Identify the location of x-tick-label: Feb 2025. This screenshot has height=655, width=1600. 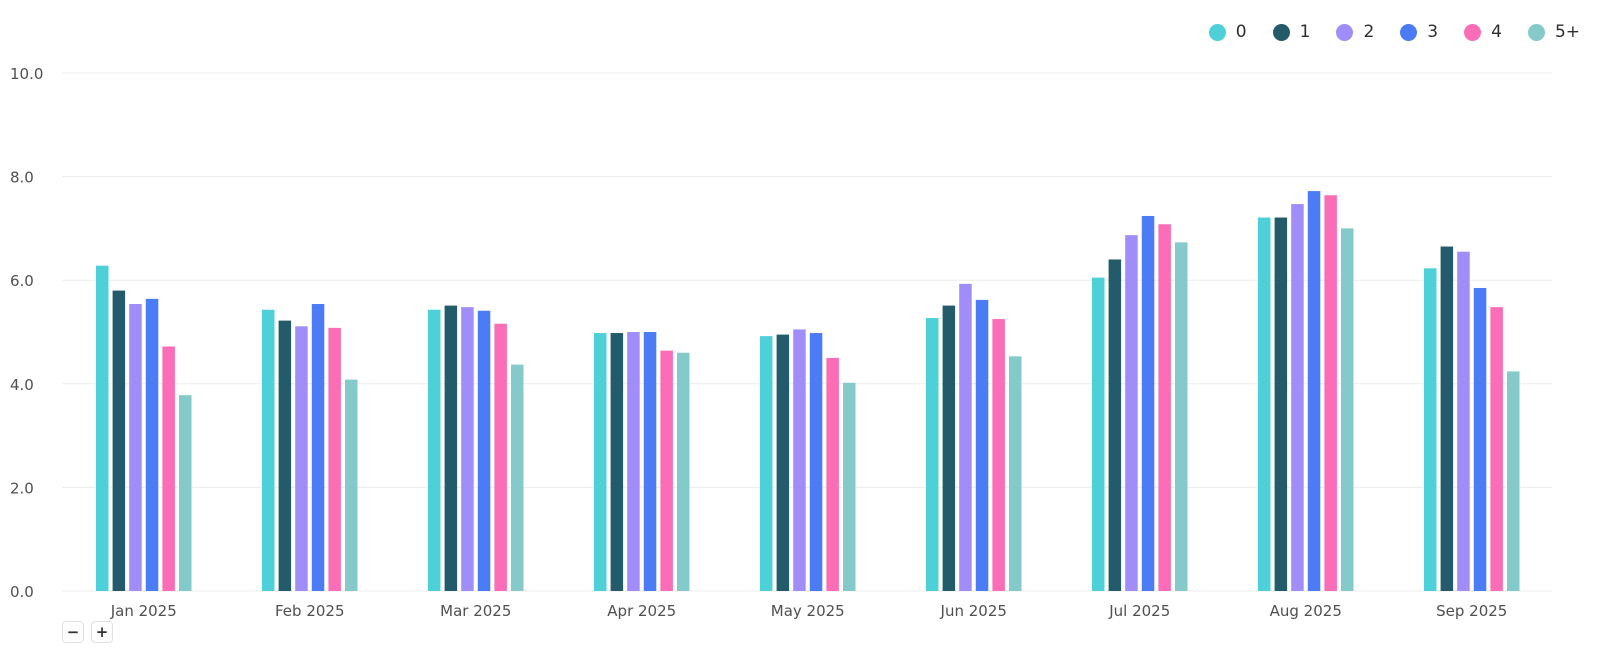
(310, 611).